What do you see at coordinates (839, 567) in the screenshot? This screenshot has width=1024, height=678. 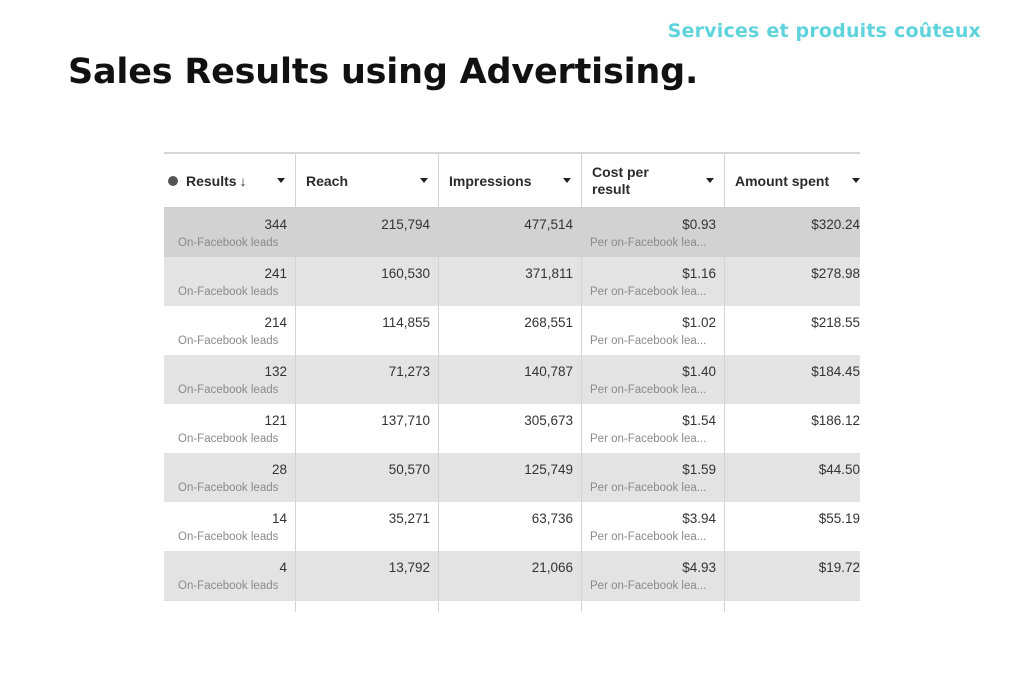 I see `amount-value: $19.72` at bounding box center [839, 567].